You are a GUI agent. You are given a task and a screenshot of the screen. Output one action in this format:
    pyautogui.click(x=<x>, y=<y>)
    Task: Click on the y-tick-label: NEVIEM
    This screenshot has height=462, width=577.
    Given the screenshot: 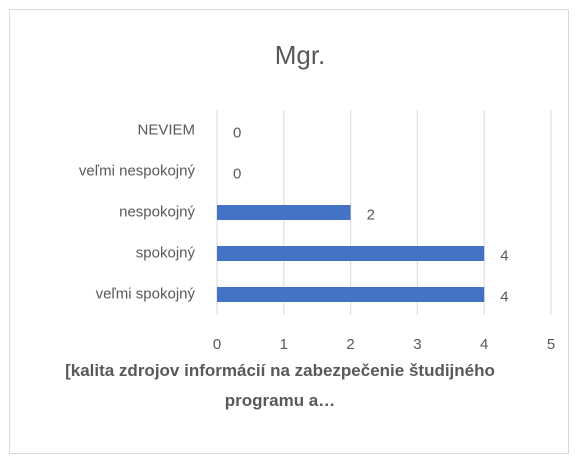 What is the action you would take?
    pyautogui.click(x=166, y=129)
    